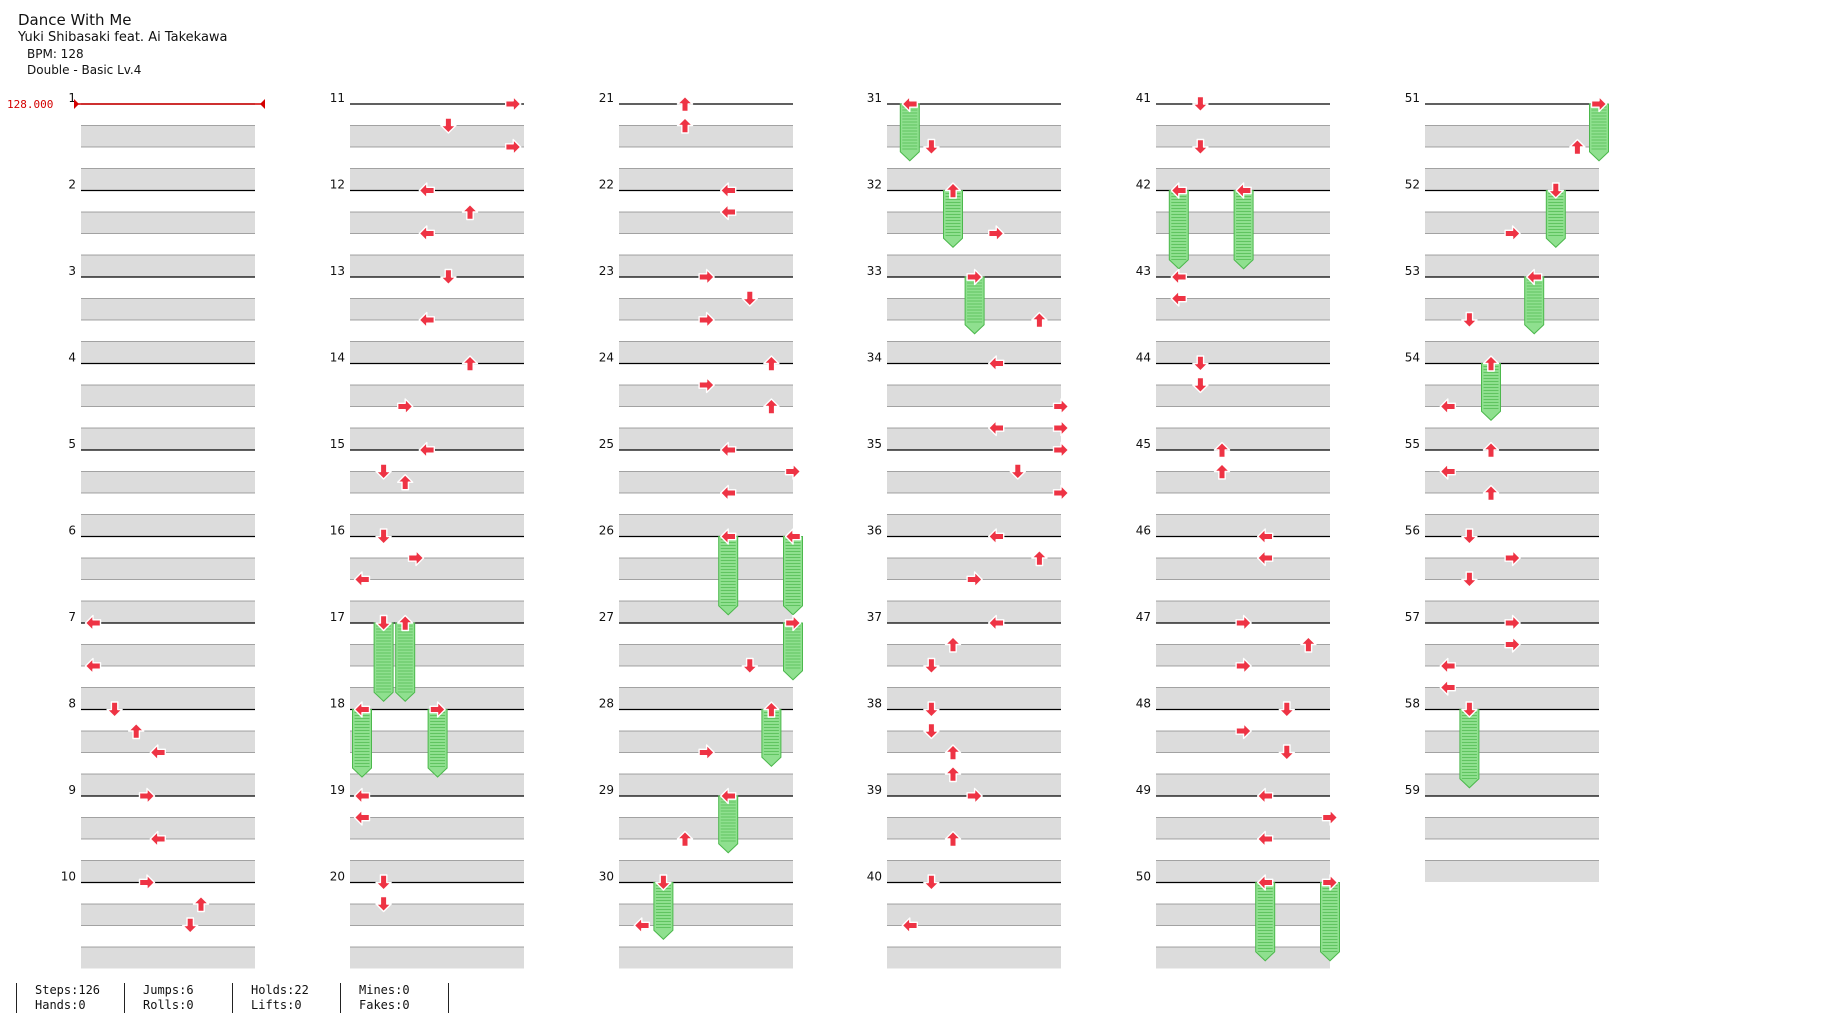 The image size is (1828, 1024). What do you see at coordinates (1143, 185) in the screenshot?
I see `measure-number: 42` at bounding box center [1143, 185].